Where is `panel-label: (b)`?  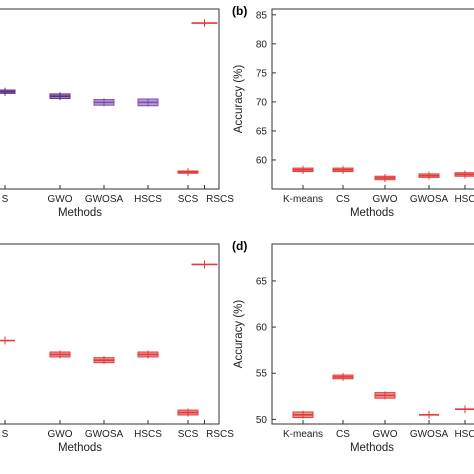 panel-label: (b) is located at coordinates (239, 11).